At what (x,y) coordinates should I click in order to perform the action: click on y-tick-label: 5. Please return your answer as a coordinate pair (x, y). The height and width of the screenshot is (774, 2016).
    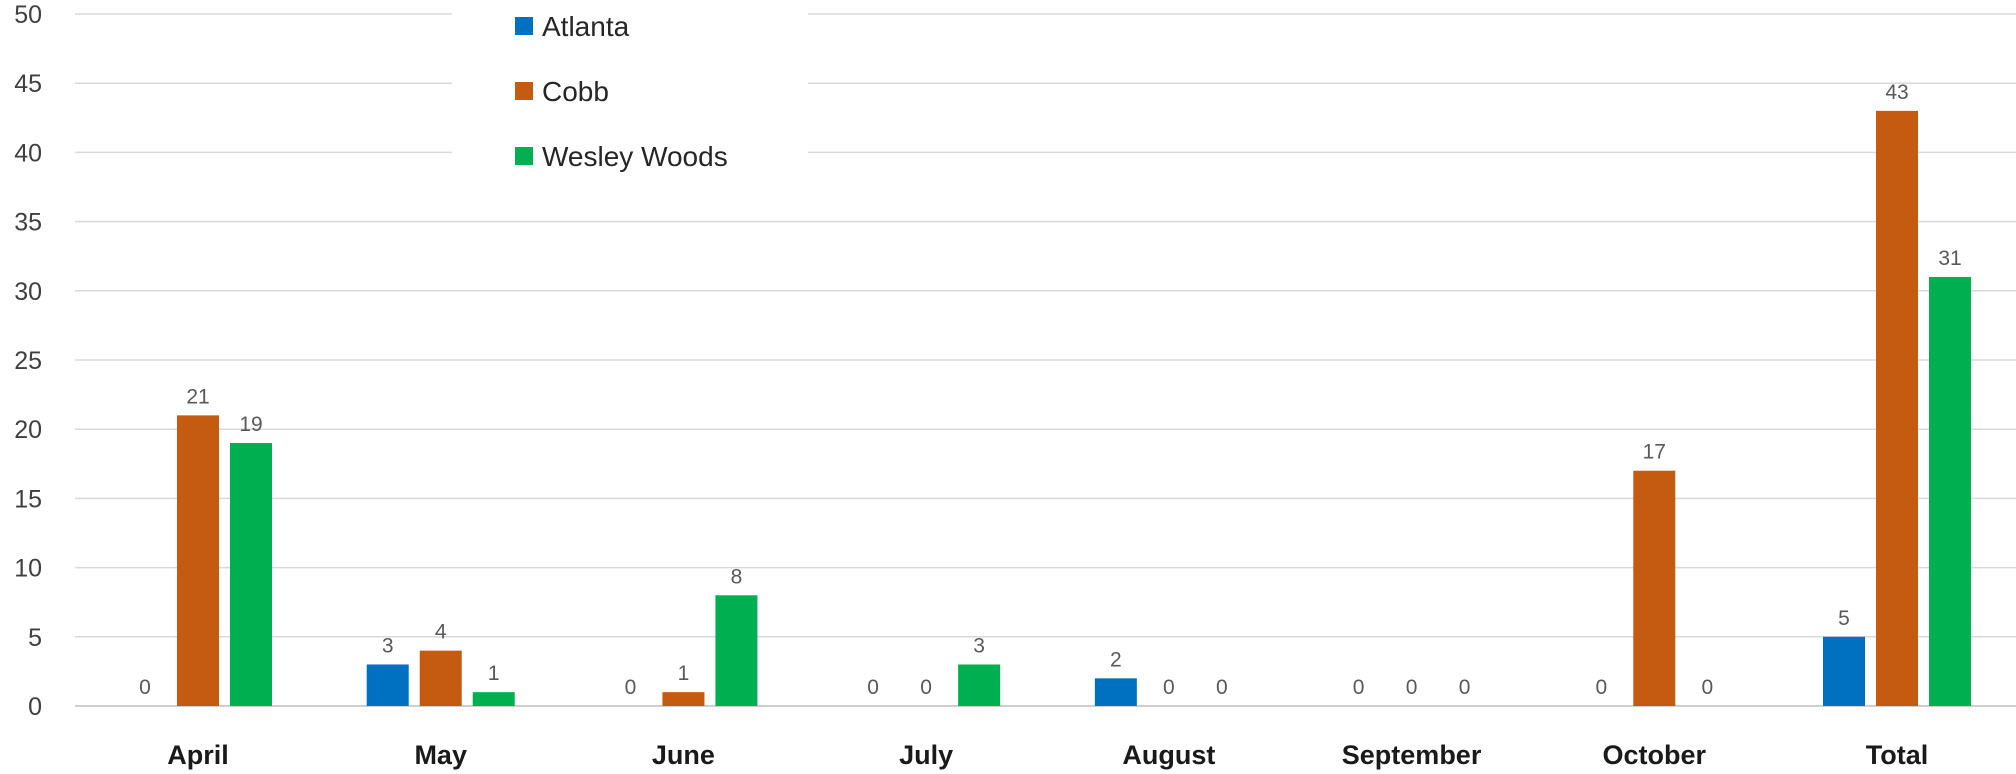
    Looking at the image, I should click on (35, 638).